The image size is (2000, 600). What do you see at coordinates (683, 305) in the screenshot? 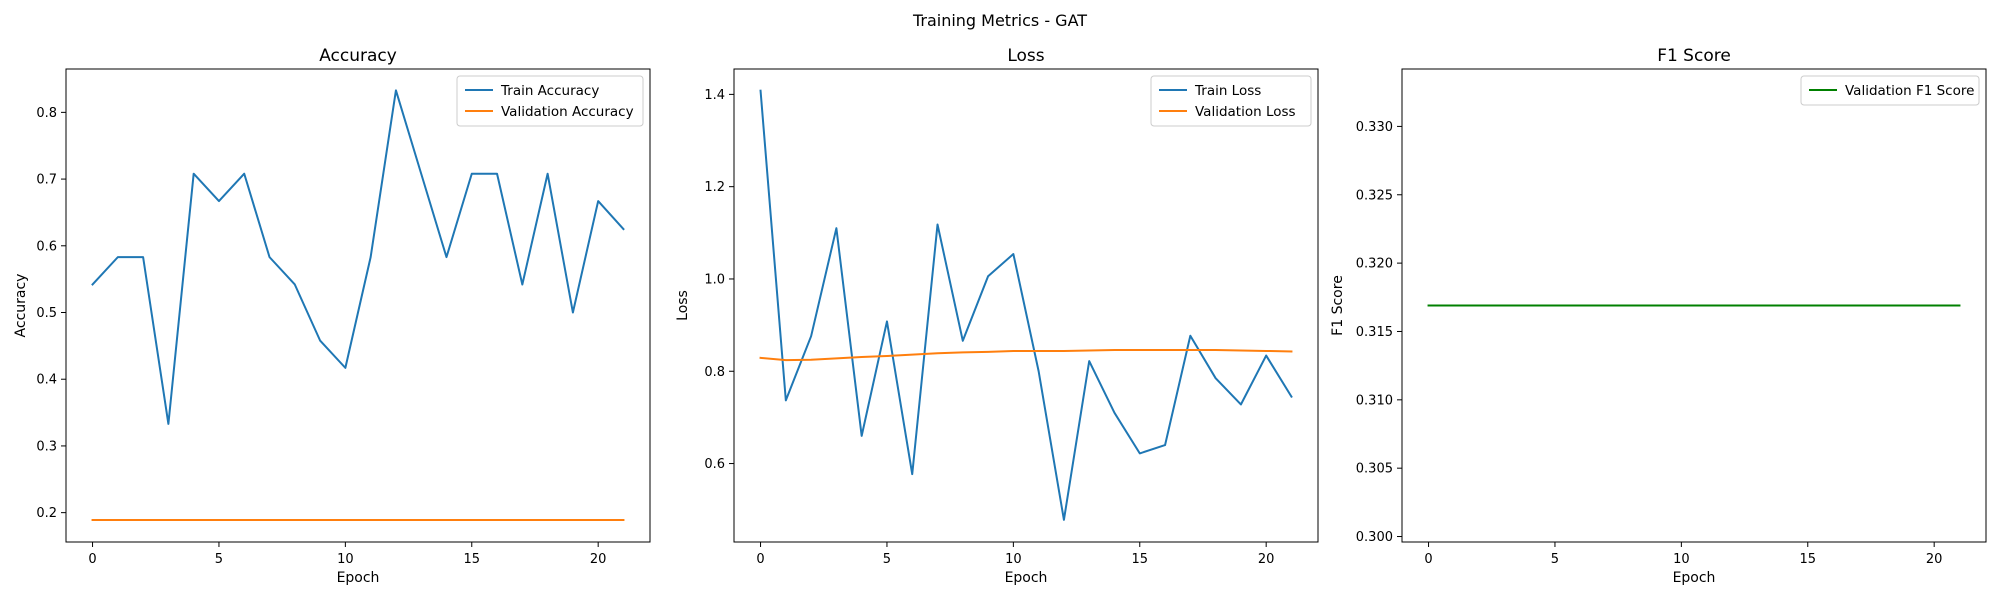
I see `y-axis-label: Loss` at bounding box center [683, 305].